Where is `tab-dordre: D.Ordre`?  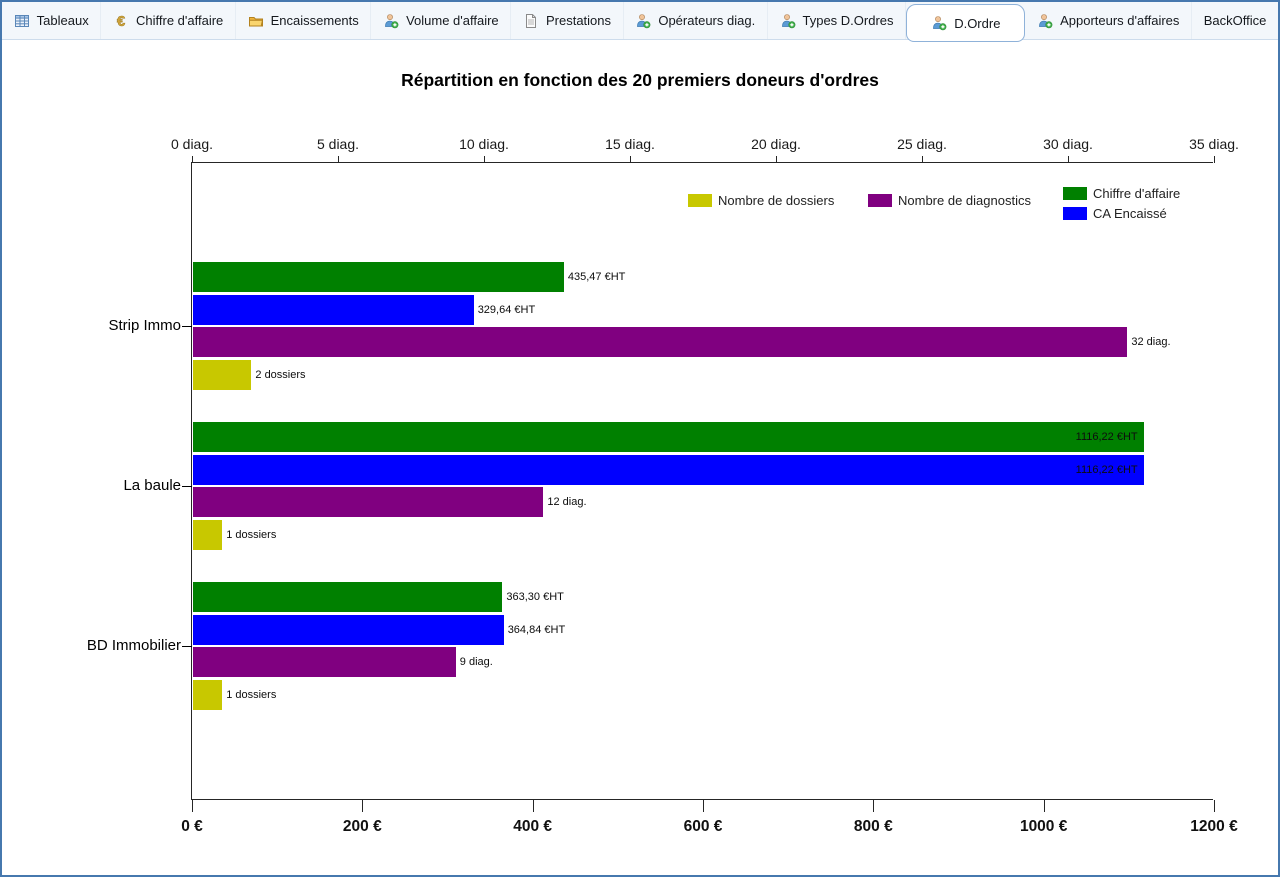 tab-dordre: D.Ordre is located at coordinates (966, 23).